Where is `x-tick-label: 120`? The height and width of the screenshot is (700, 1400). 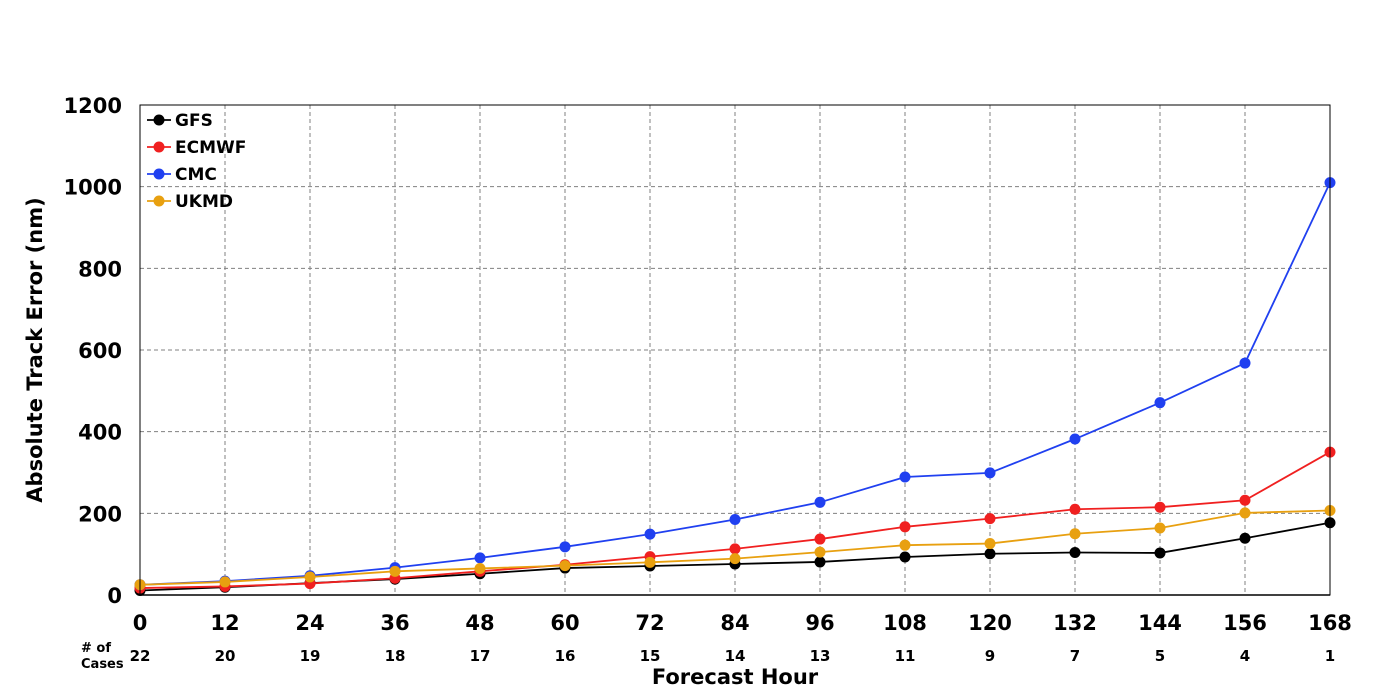
x-tick-label: 120 is located at coordinates (990, 623).